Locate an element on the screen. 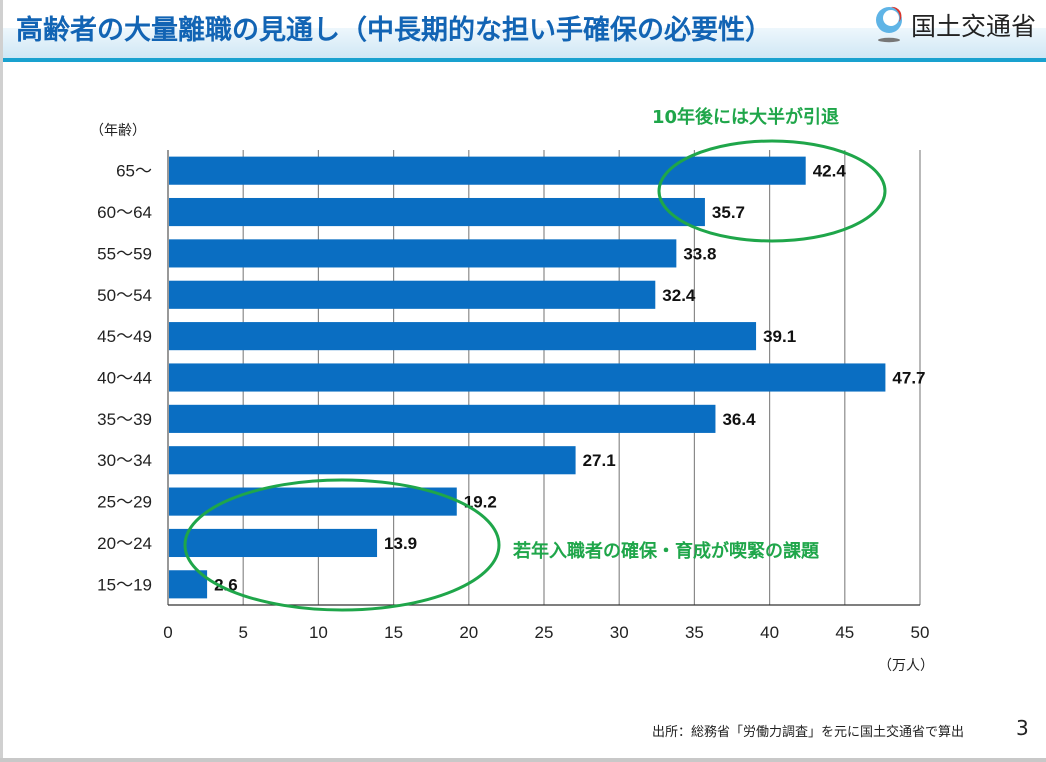  value-label: 2.6 is located at coordinates (226, 584).